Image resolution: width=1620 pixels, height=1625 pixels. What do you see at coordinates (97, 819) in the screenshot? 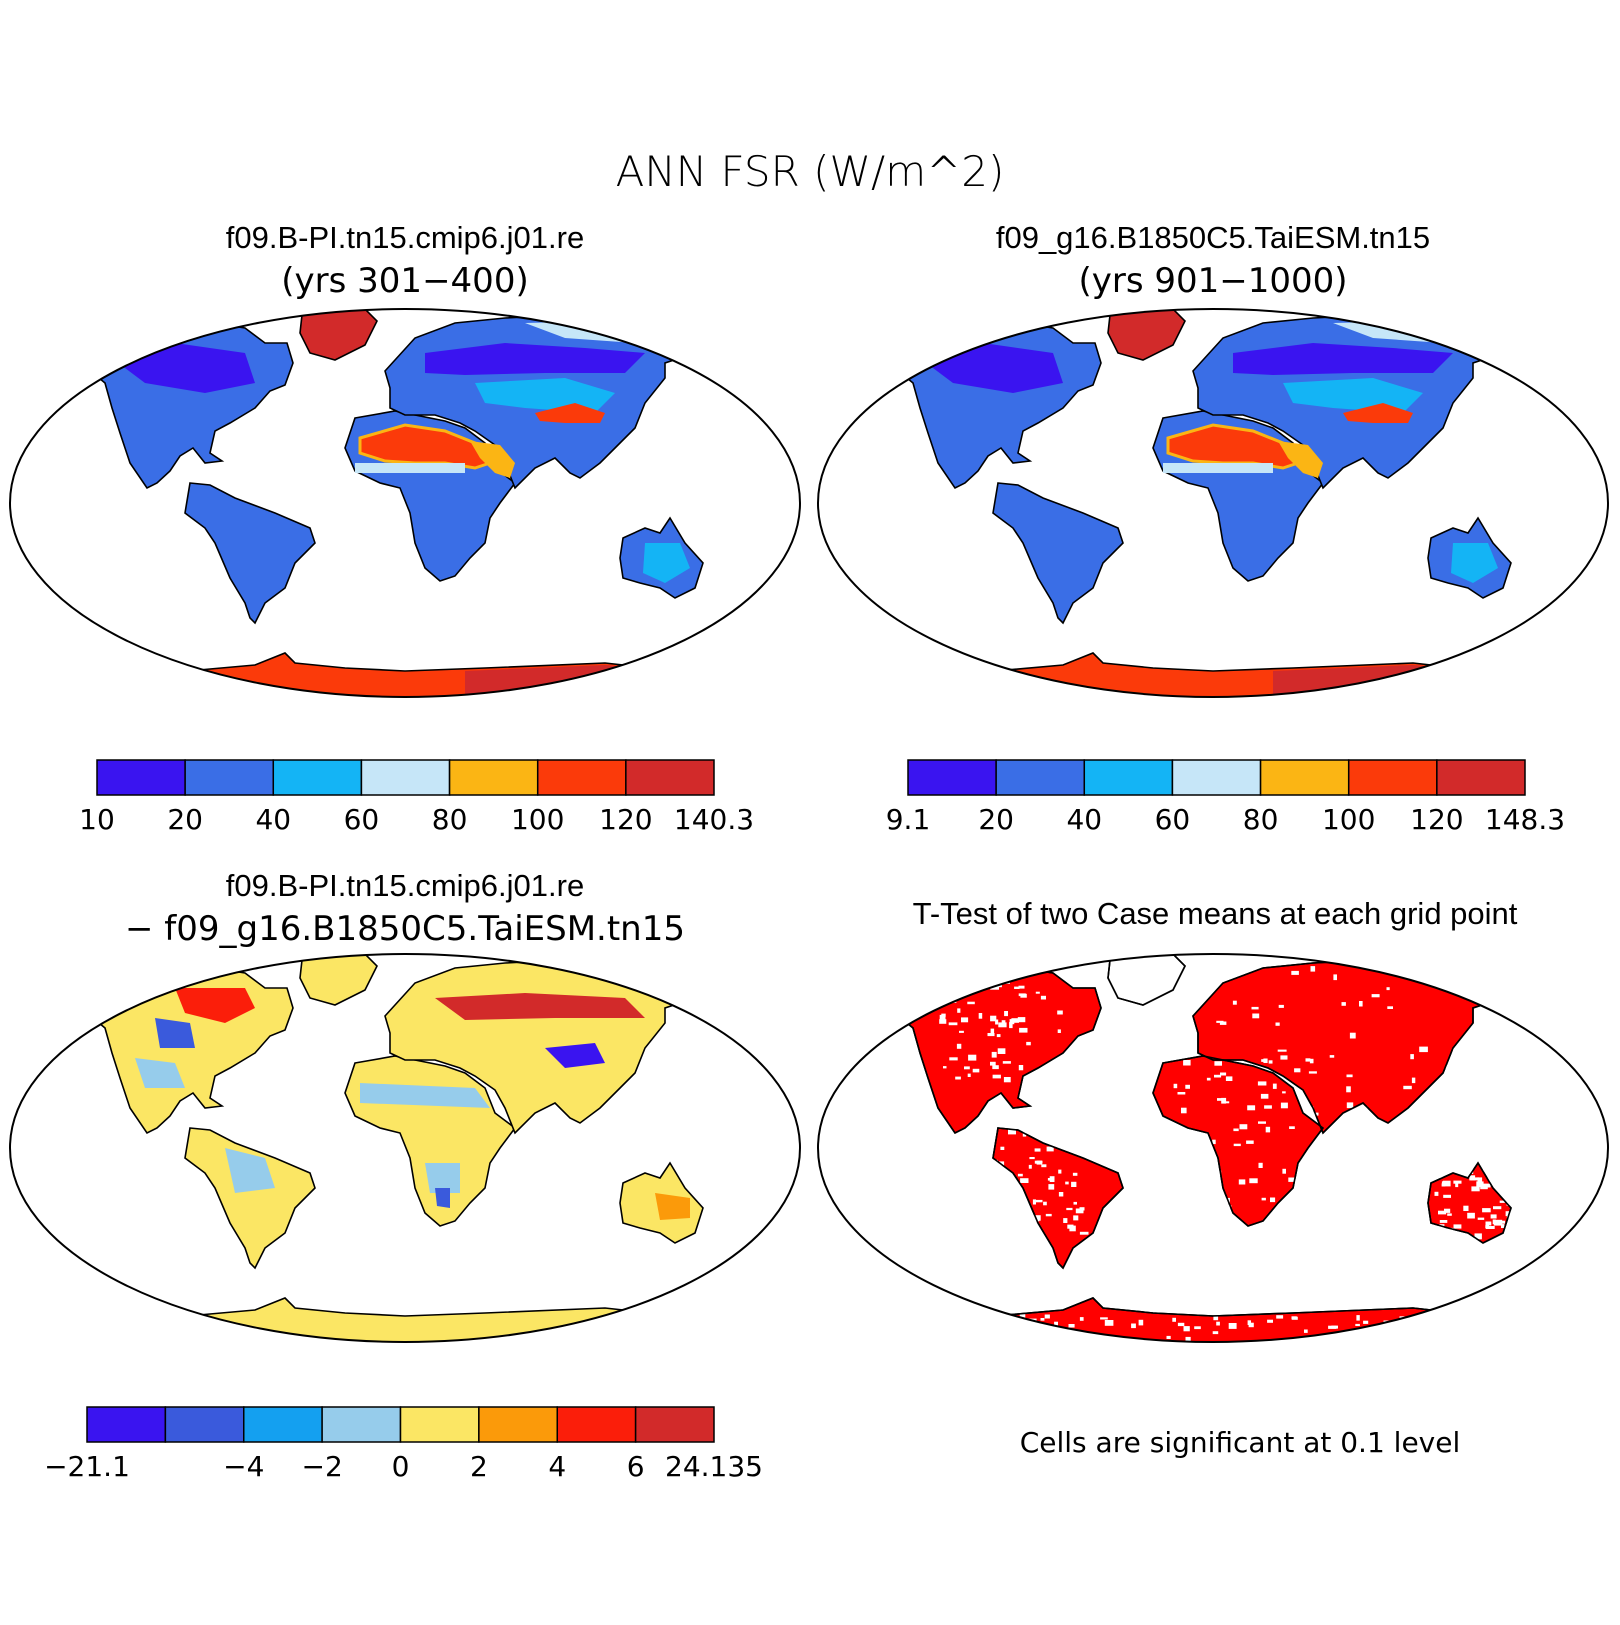
I see `colorbar-tick-label: 10` at bounding box center [97, 819].